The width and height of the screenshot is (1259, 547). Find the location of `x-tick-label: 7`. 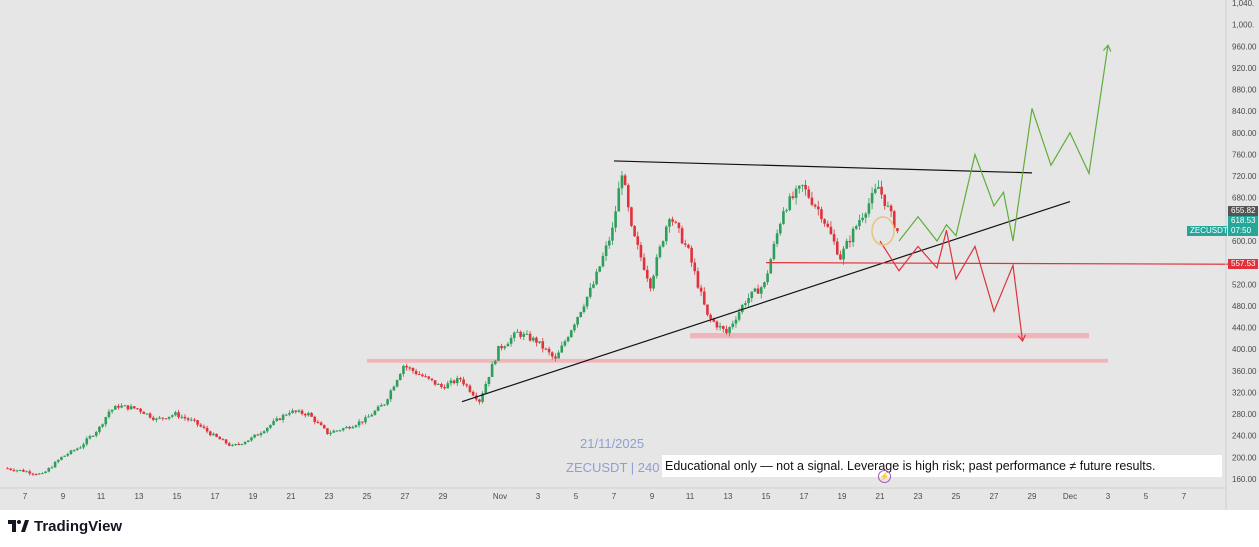

x-tick-label: 7 is located at coordinates (25, 496).